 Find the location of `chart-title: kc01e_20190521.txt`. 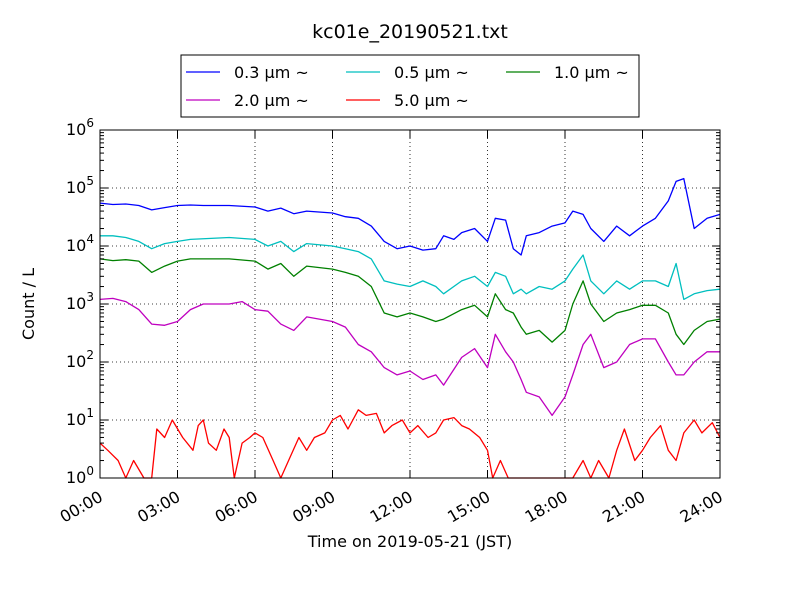

chart-title: kc01e_20190521.txt is located at coordinates (410, 32).